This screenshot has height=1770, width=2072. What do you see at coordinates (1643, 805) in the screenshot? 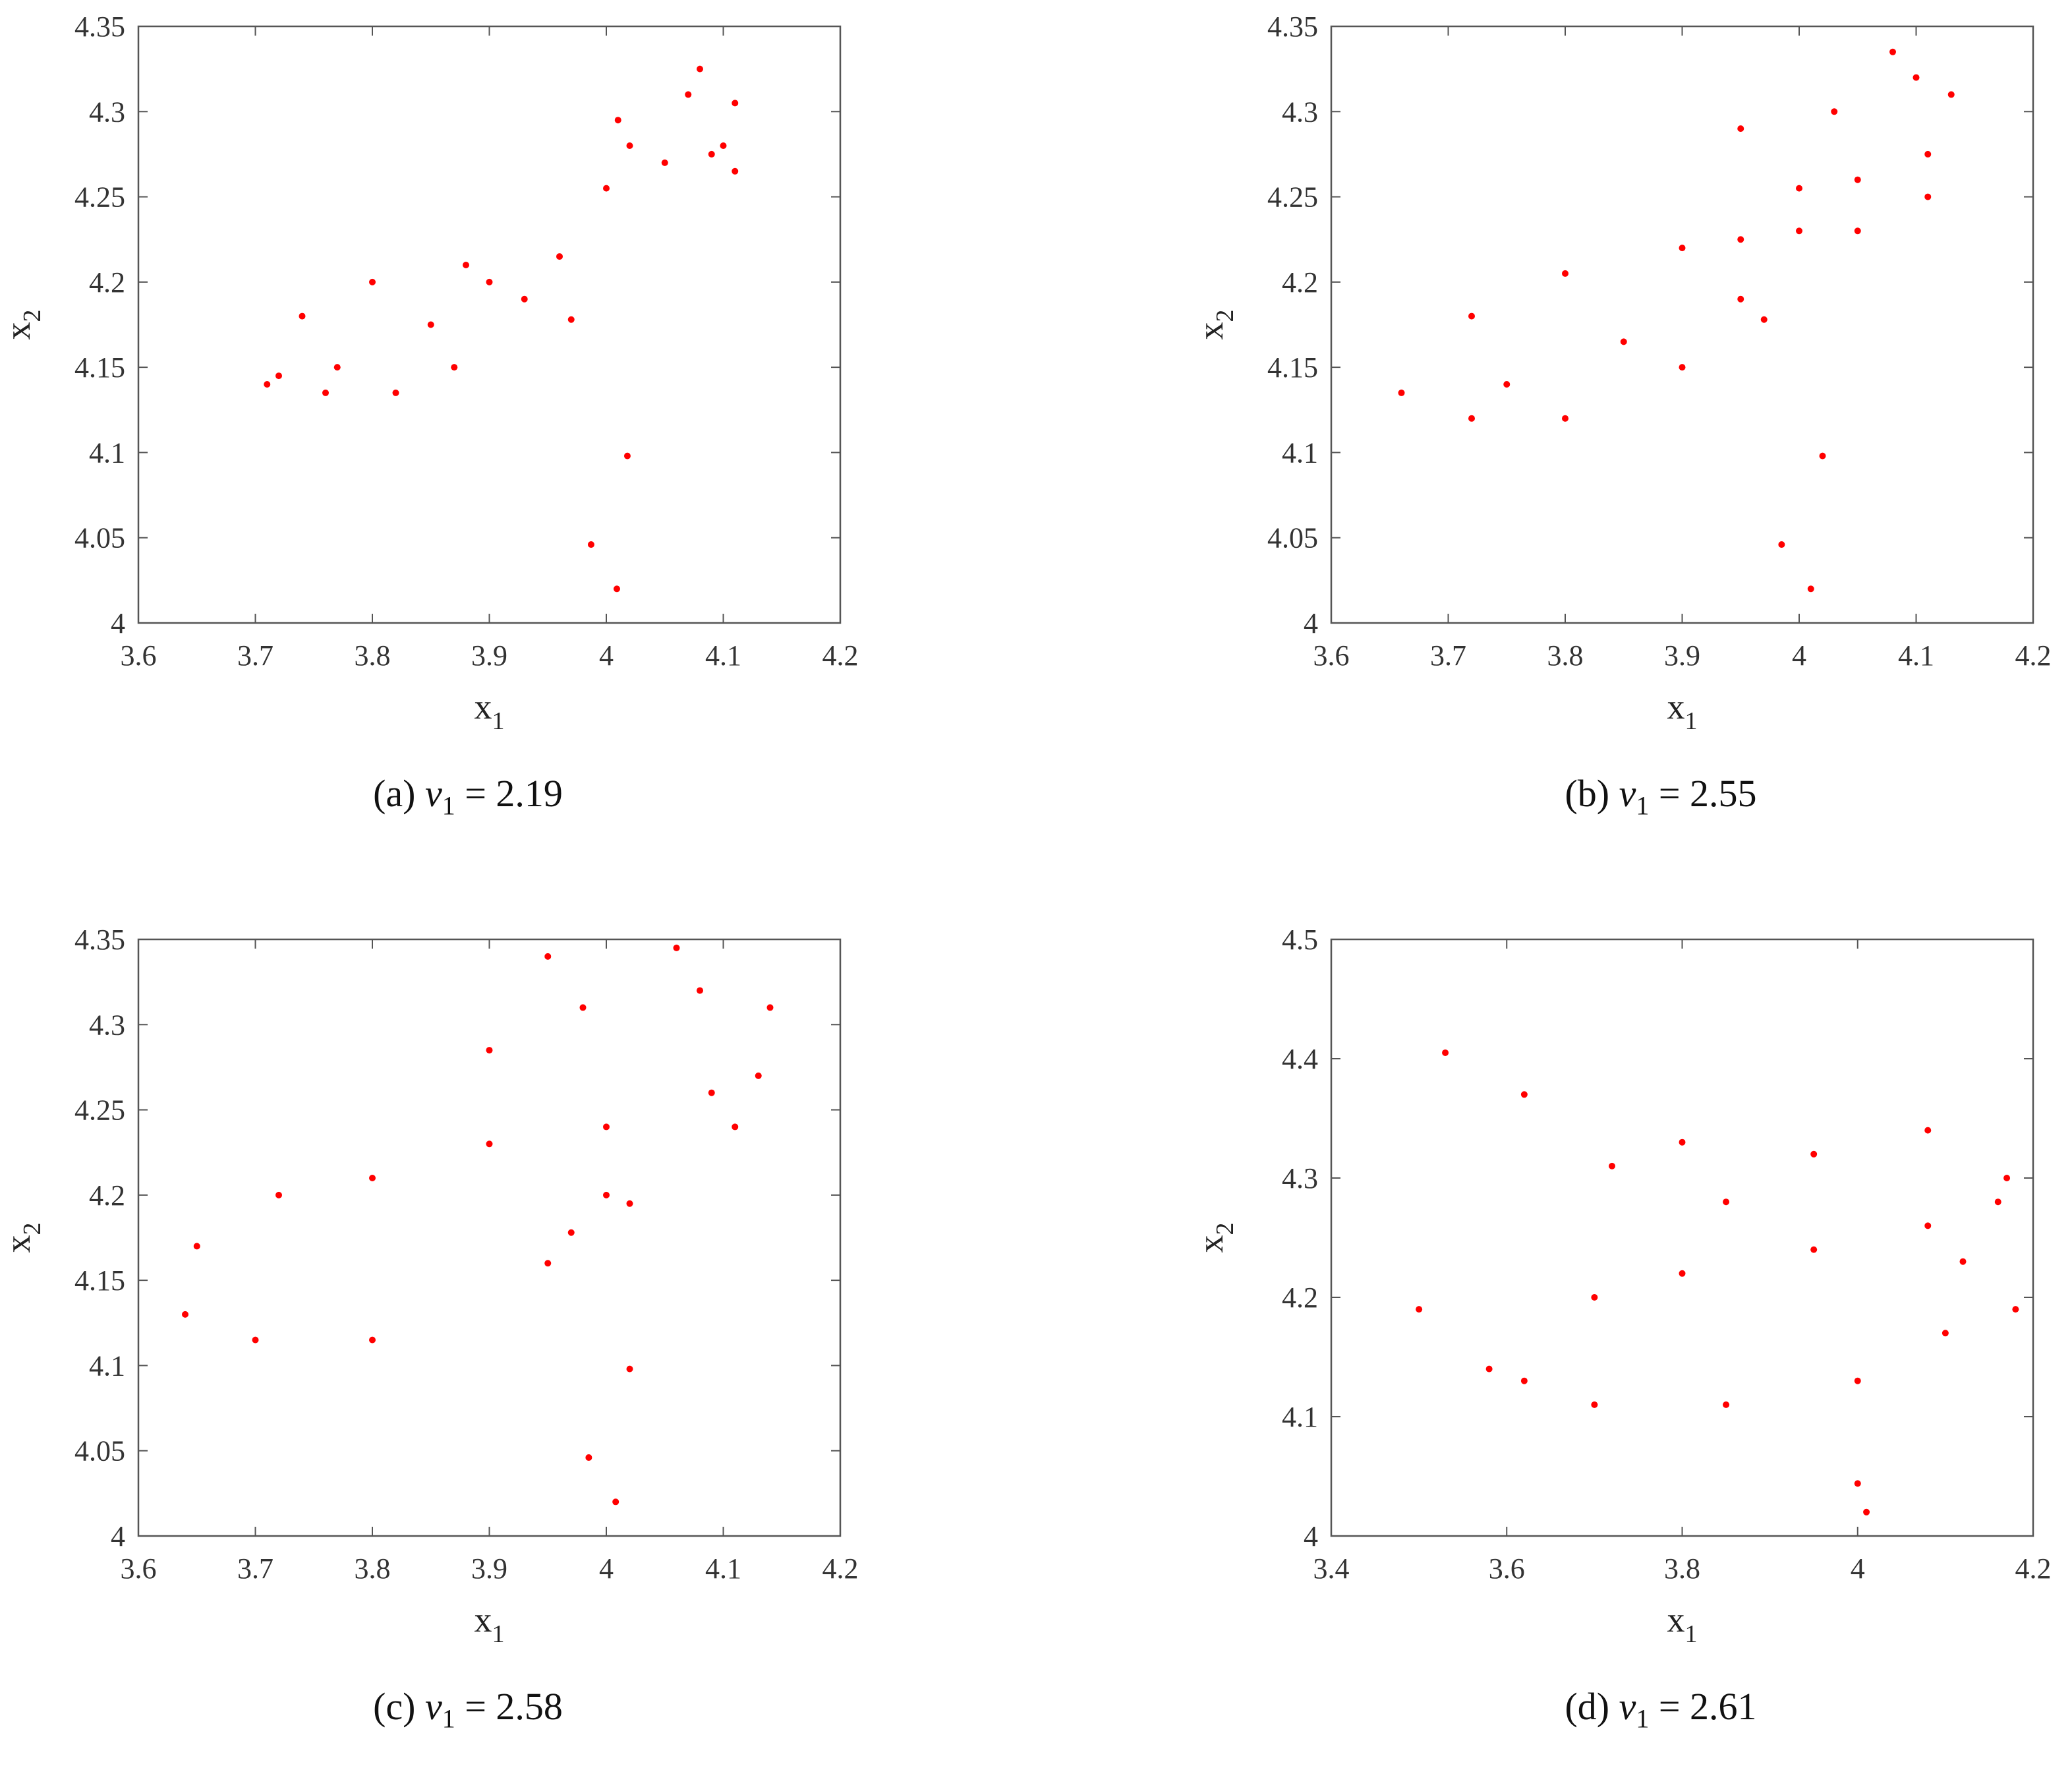
I see `caption-subscript: 1` at bounding box center [1643, 805].